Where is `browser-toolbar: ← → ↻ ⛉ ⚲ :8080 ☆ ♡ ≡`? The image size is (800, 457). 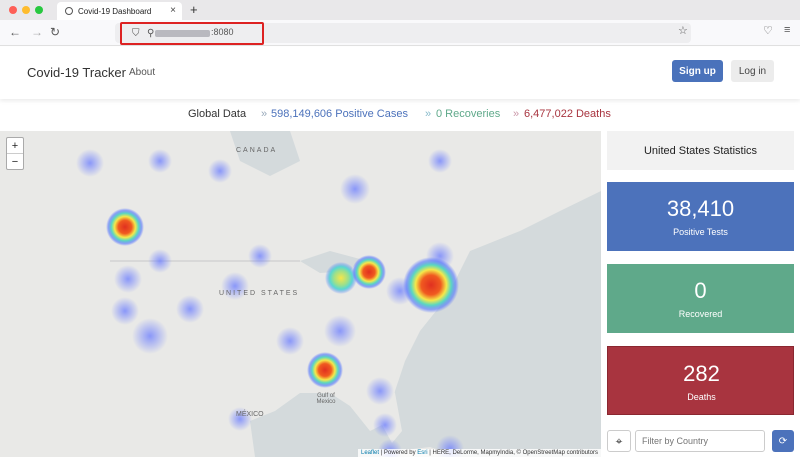 browser-toolbar: ← → ↻ ⛉ ⚲ :8080 ☆ ♡ ≡ is located at coordinates (400, 33).